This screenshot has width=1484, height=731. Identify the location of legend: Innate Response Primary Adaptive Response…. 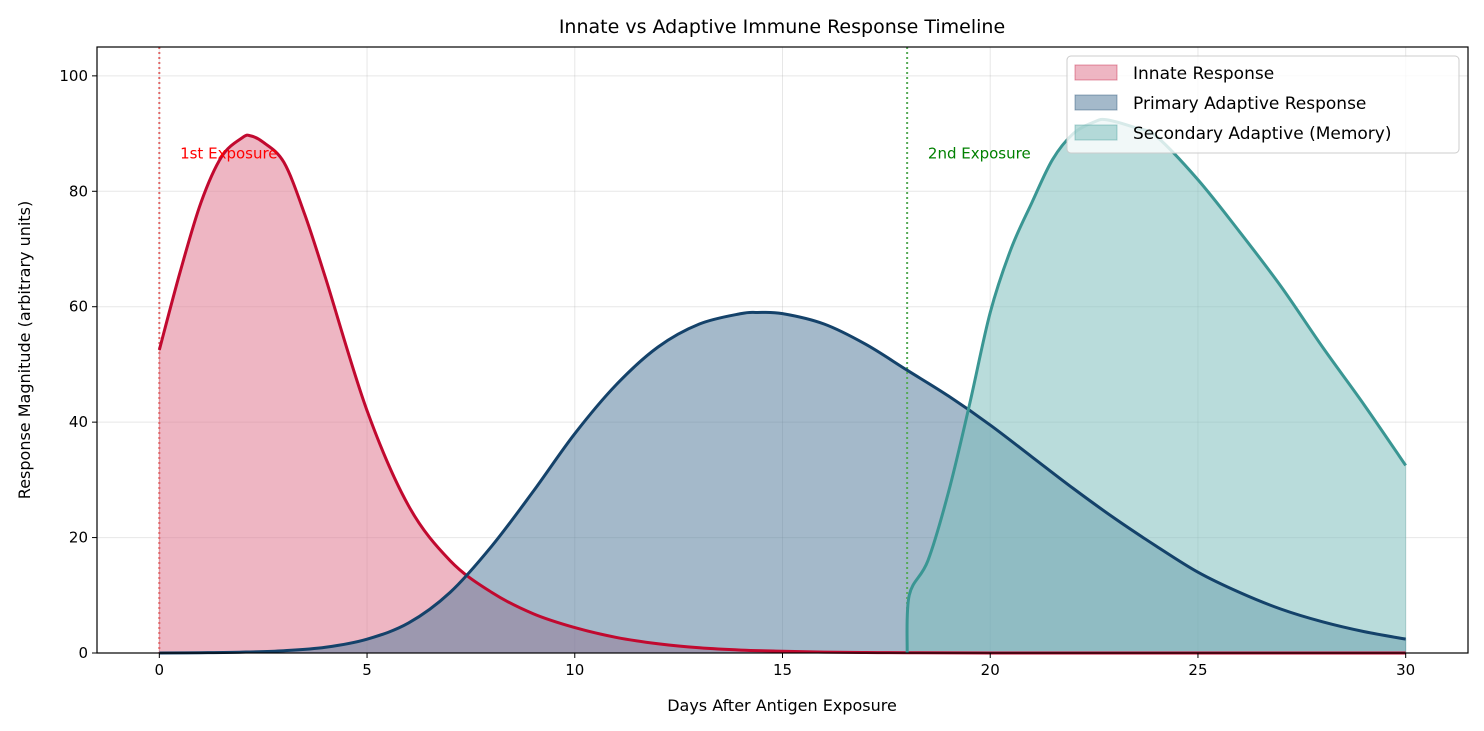
(1263, 104).